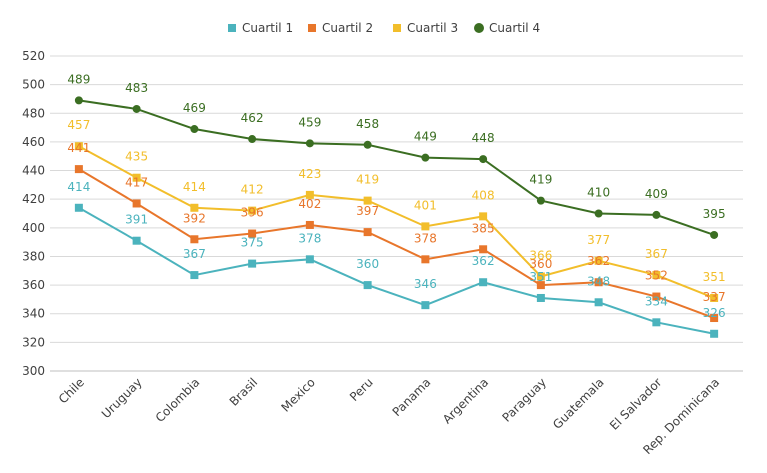 The width and height of the screenshot is (767, 473). I want to click on data-label-cuartil-1-uruguay: 391, so click(136, 220).